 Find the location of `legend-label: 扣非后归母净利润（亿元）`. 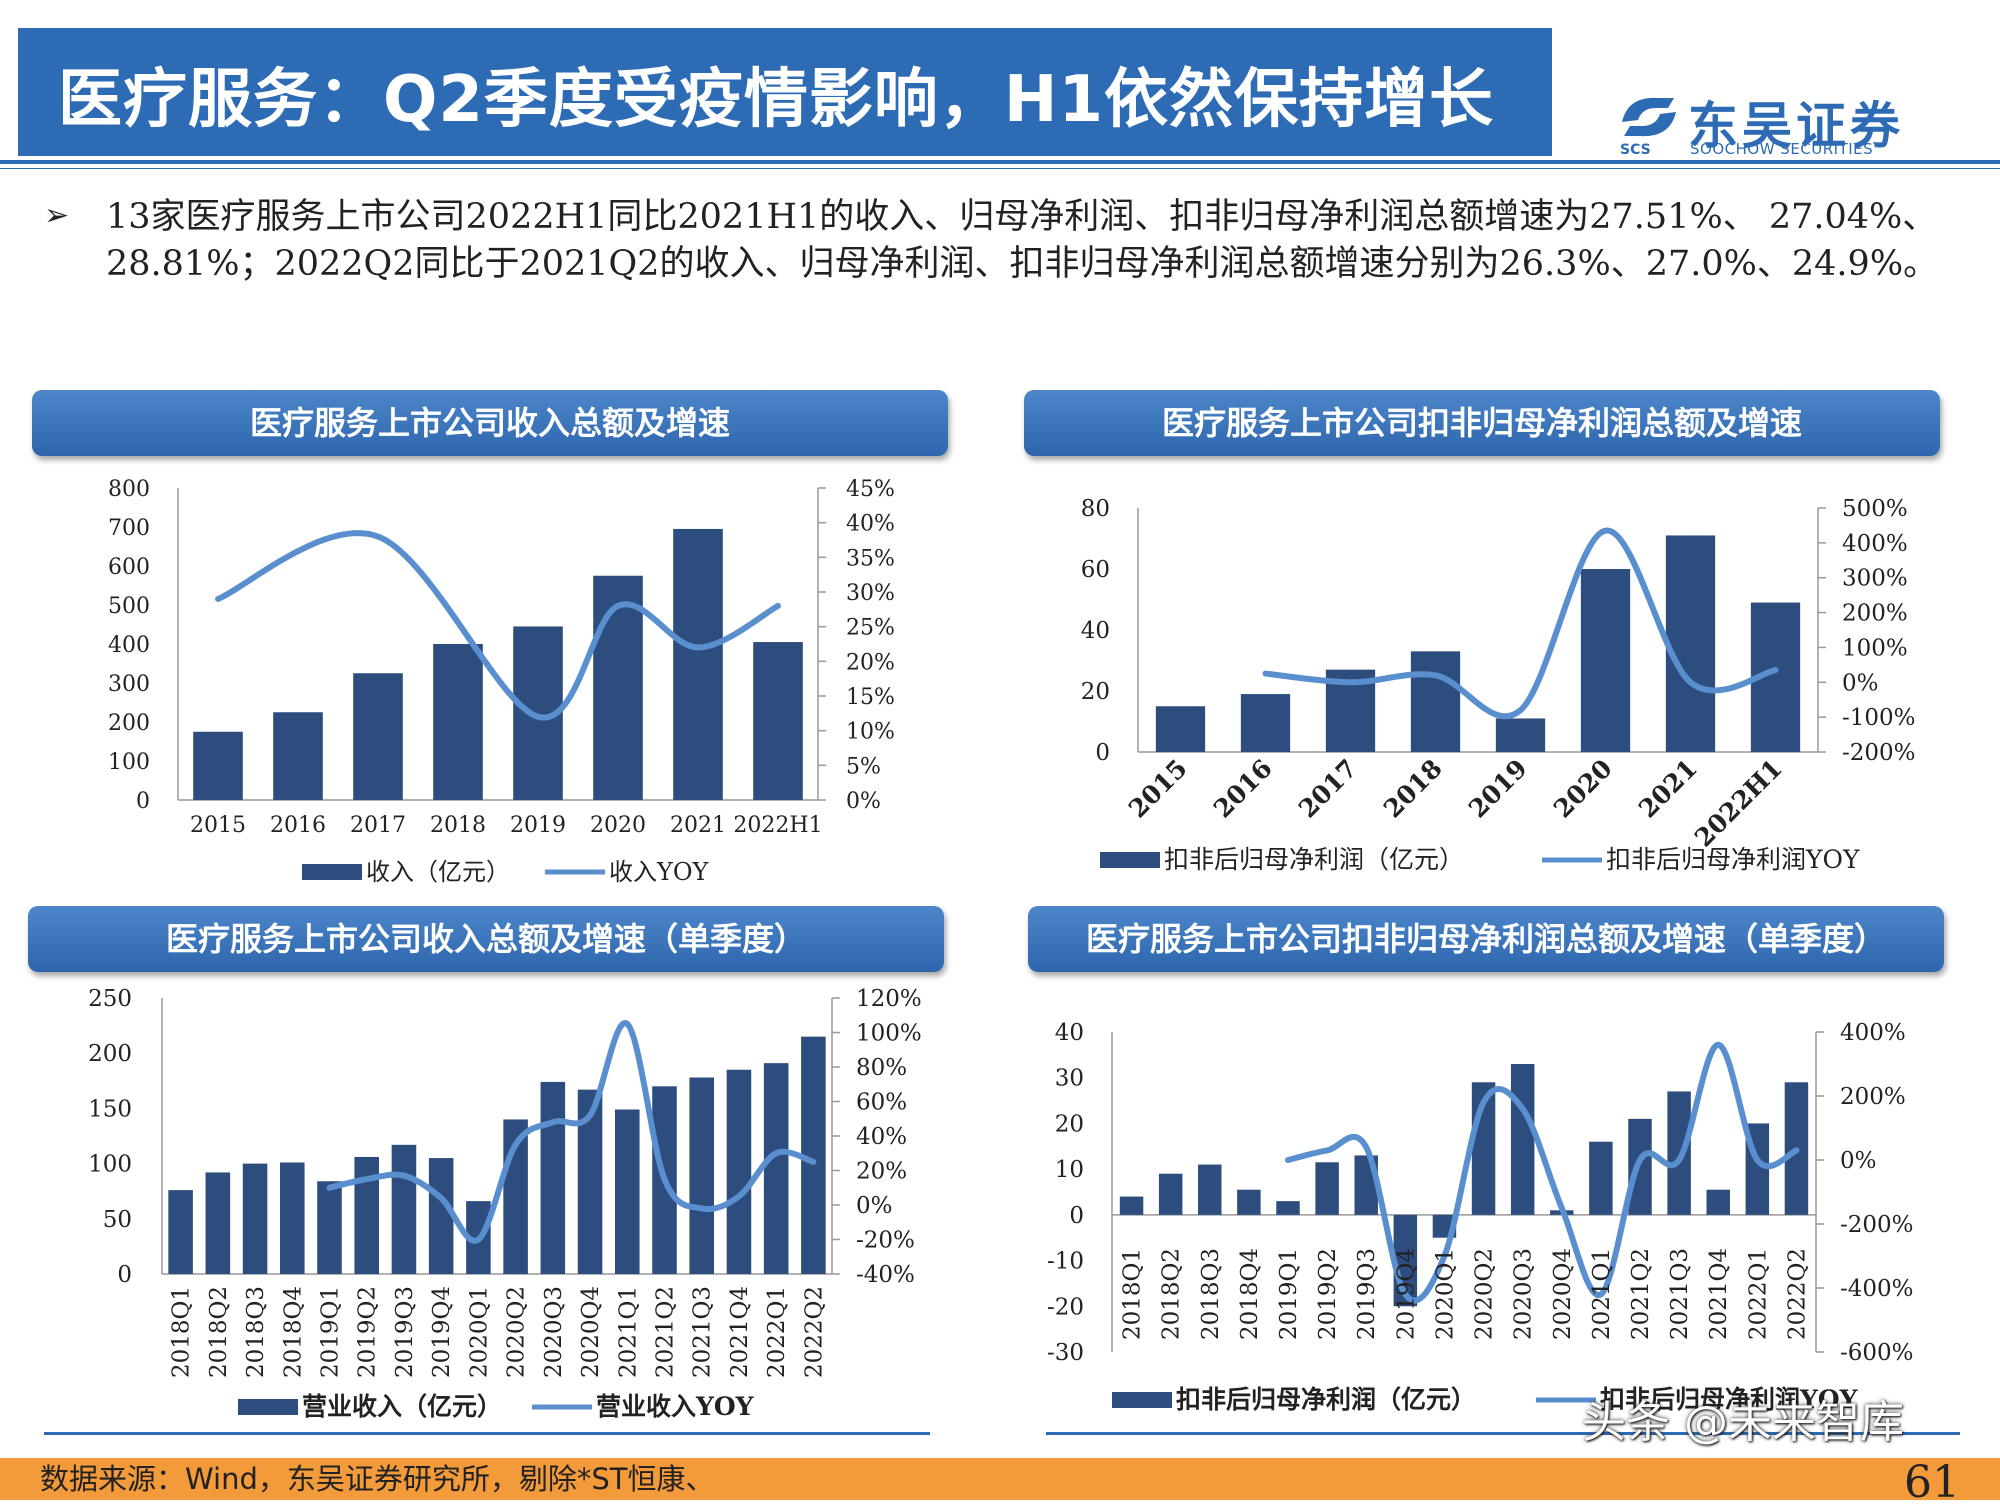

legend-label: 扣非后归母净利润（亿元） is located at coordinates (1314, 859).